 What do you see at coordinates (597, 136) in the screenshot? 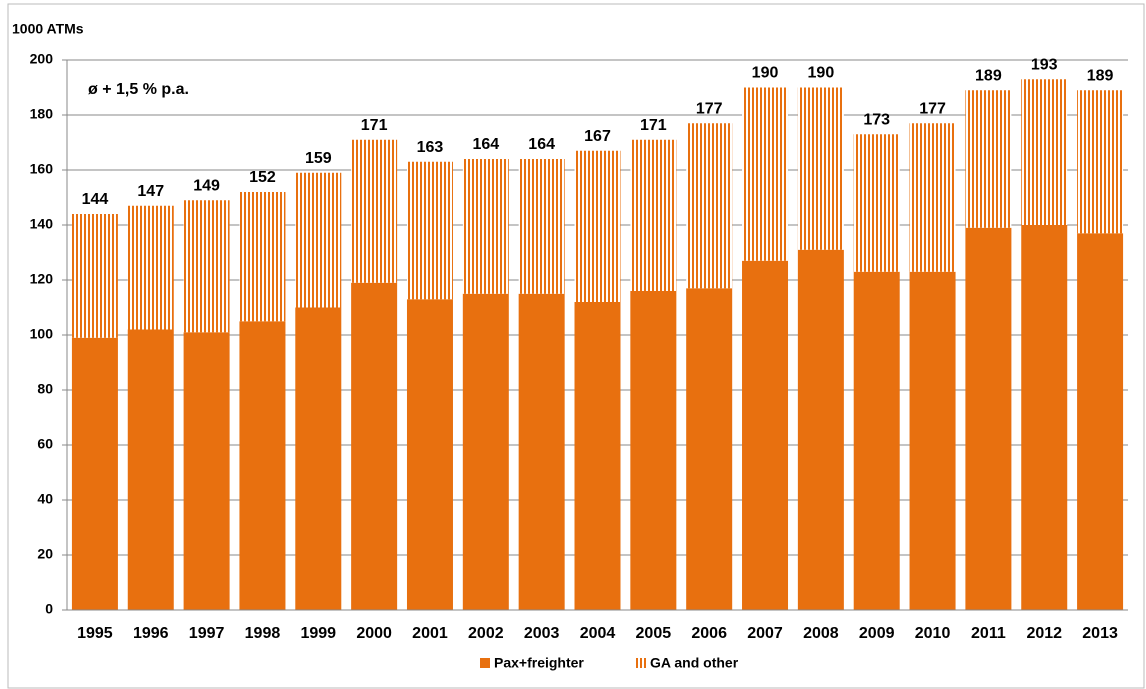
I see `total-label: 167` at bounding box center [597, 136].